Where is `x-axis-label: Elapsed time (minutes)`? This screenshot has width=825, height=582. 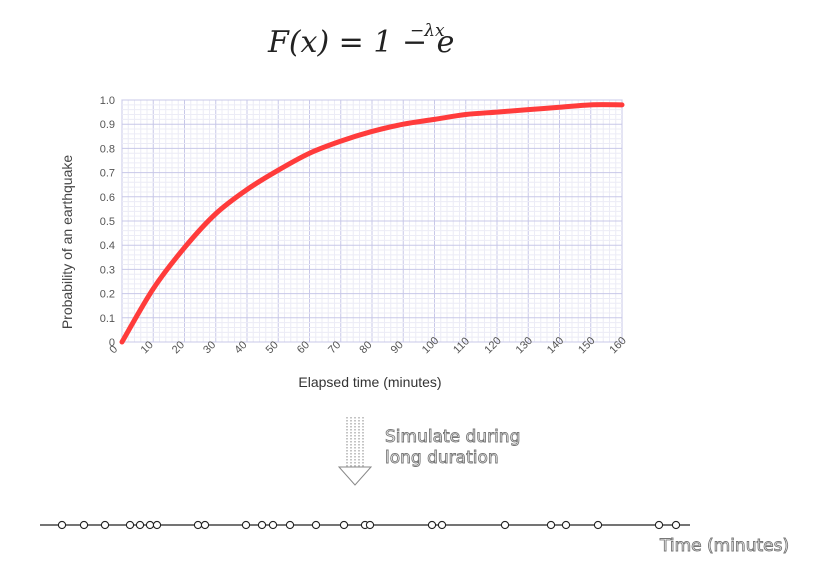 x-axis-label: Elapsed time (minutes) is located at coordinates (369, 382).